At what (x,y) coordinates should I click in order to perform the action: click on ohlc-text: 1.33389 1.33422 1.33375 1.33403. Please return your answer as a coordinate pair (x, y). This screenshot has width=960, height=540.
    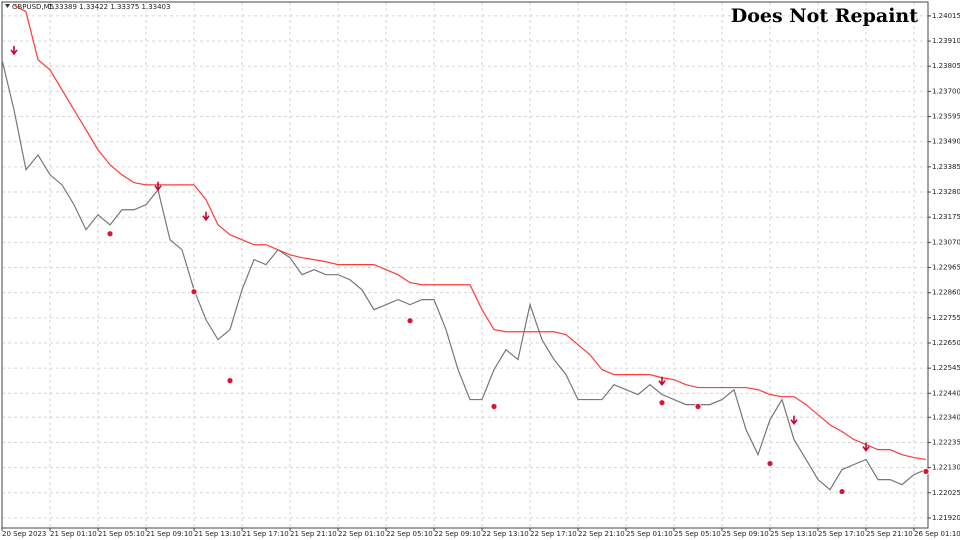
    Looking at the image, I should click on (109, 7).